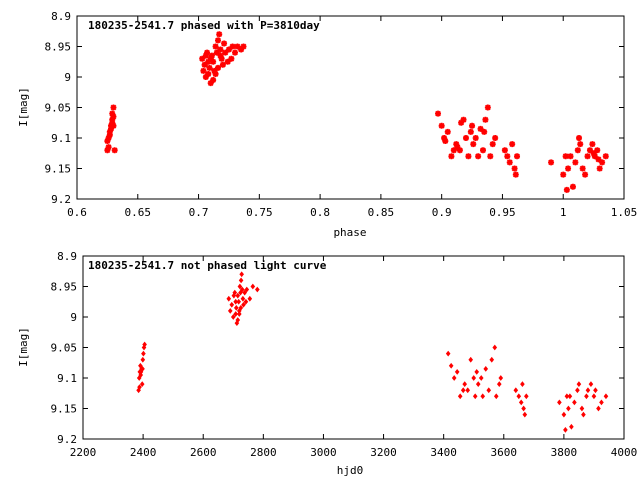 This screenshot has width=640, height=480. I want to click on y-tick-label: 9.05, so click(58, 108).